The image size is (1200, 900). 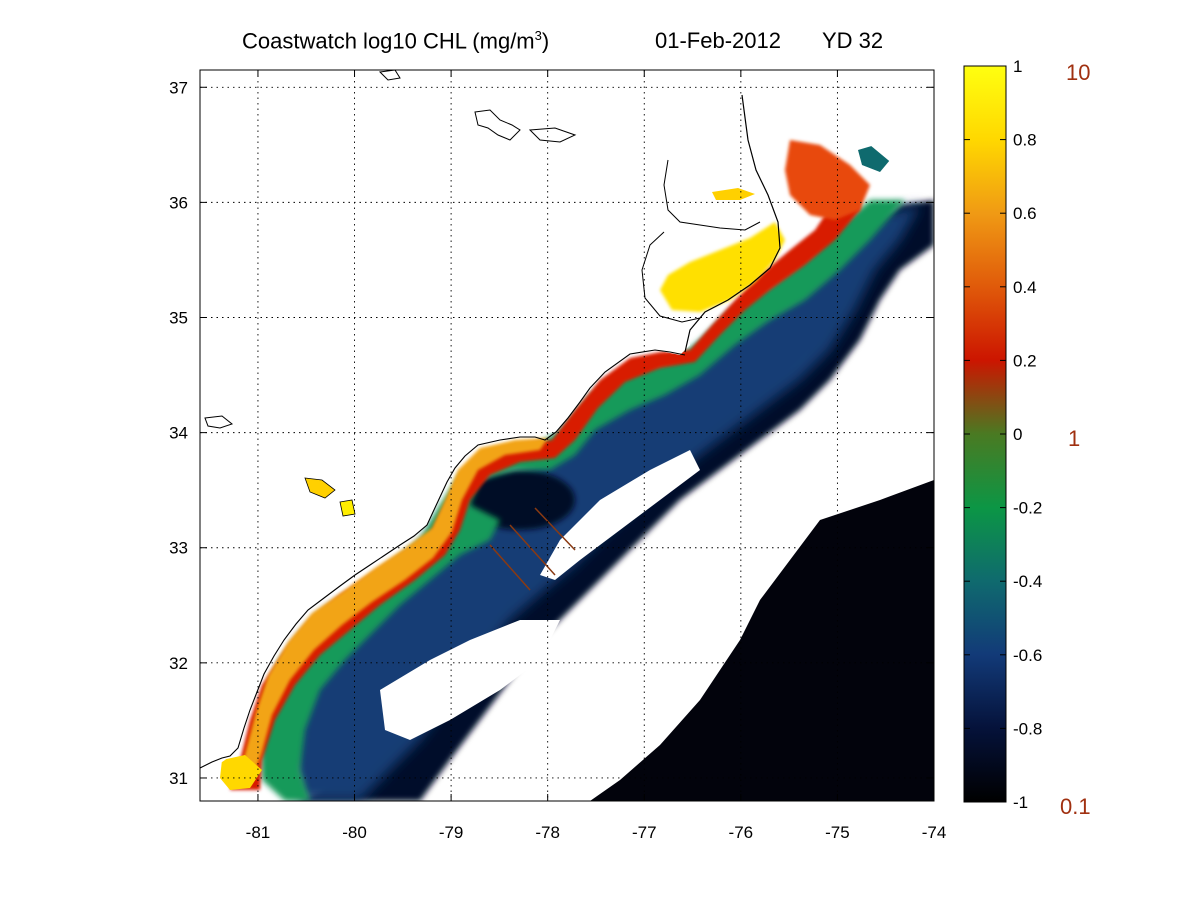 What do you see at coordinates (178, 318) in the screenshot?
I see `lat-tick-label: 35` at bounding box center [178, 318].